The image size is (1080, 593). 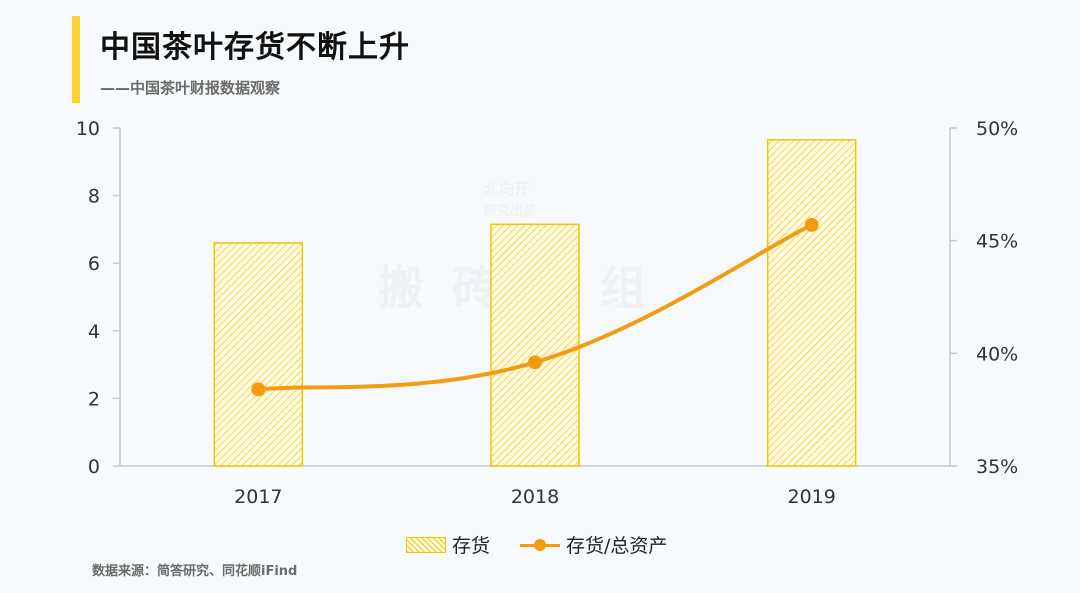 What do you see at coordinates (94, 332) in the screenshot?
I see `y-tick-label: 4` at bounding box center [94, 332].